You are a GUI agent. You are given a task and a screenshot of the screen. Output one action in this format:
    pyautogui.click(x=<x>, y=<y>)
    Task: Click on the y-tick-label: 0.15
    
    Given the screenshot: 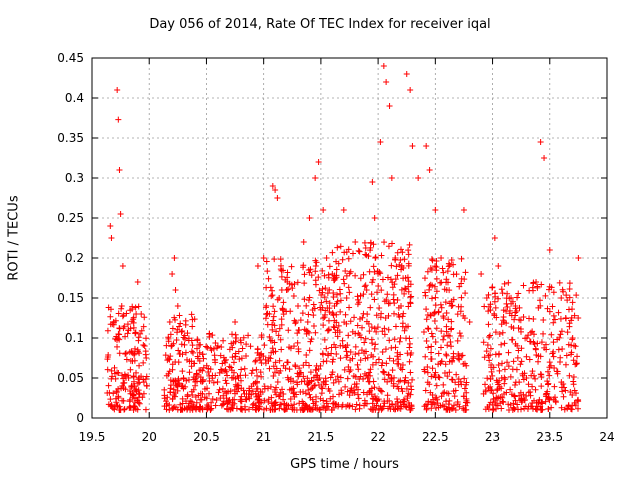 What is the action you would take?
    pyautogui.click(x=70, y=298)
    